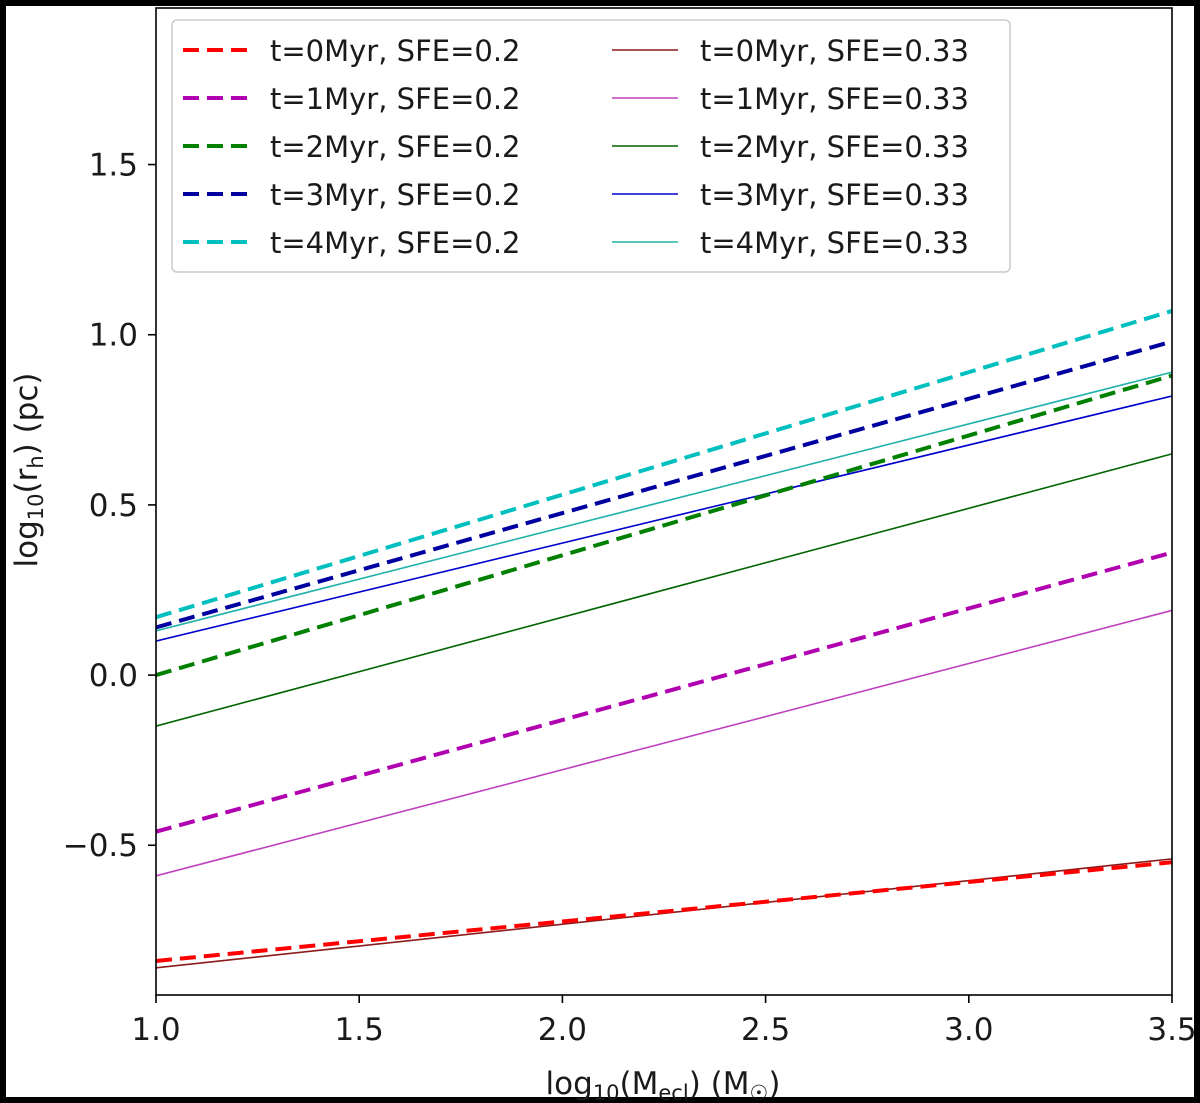 The width and height of the screenshot is (1200, 1103). What do you see at coordinates (113, 506) in the screenshot?
I see `y-tick-label: 0.5` at bounding box center [113, 506].